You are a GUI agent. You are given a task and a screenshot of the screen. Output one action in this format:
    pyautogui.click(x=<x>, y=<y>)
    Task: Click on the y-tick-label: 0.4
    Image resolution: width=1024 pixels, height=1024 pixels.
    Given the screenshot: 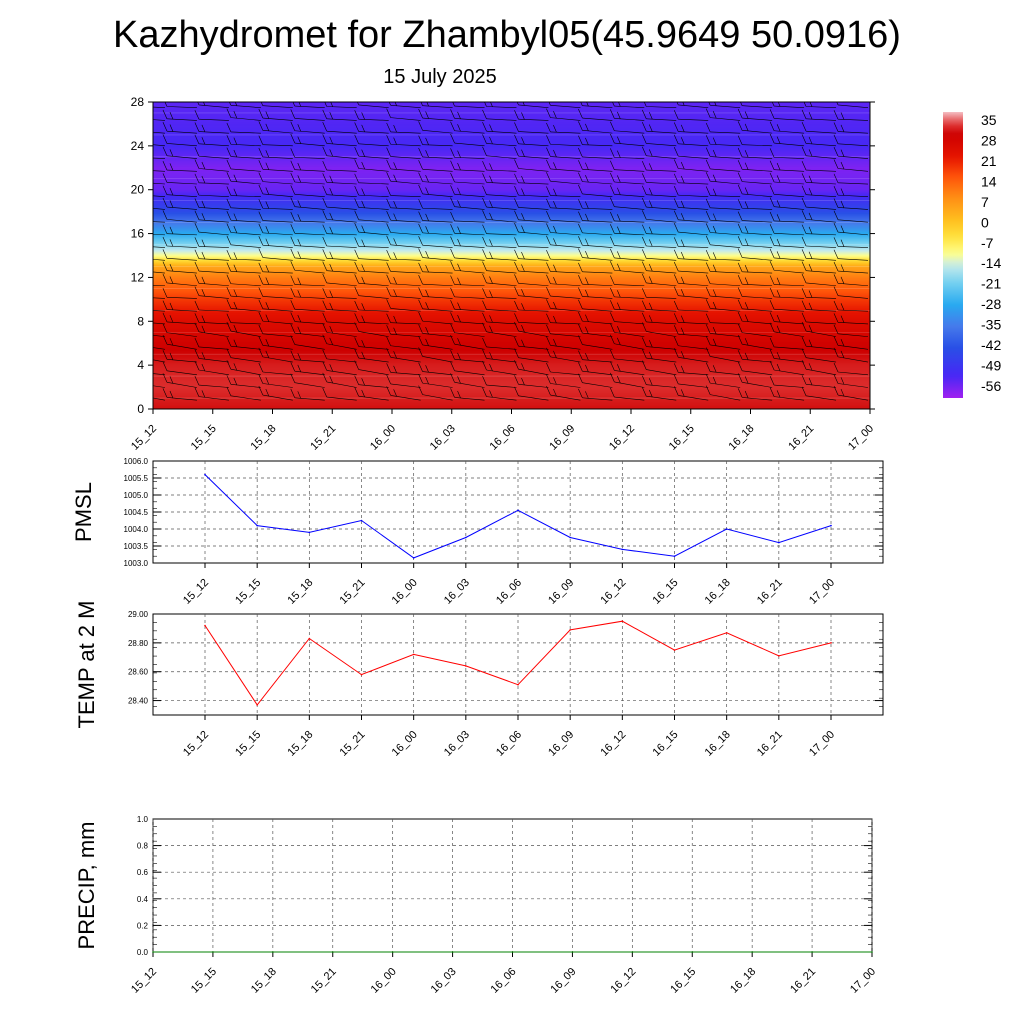 What is the action you would take?
    pyautogui.click(x=143, y=899)
    